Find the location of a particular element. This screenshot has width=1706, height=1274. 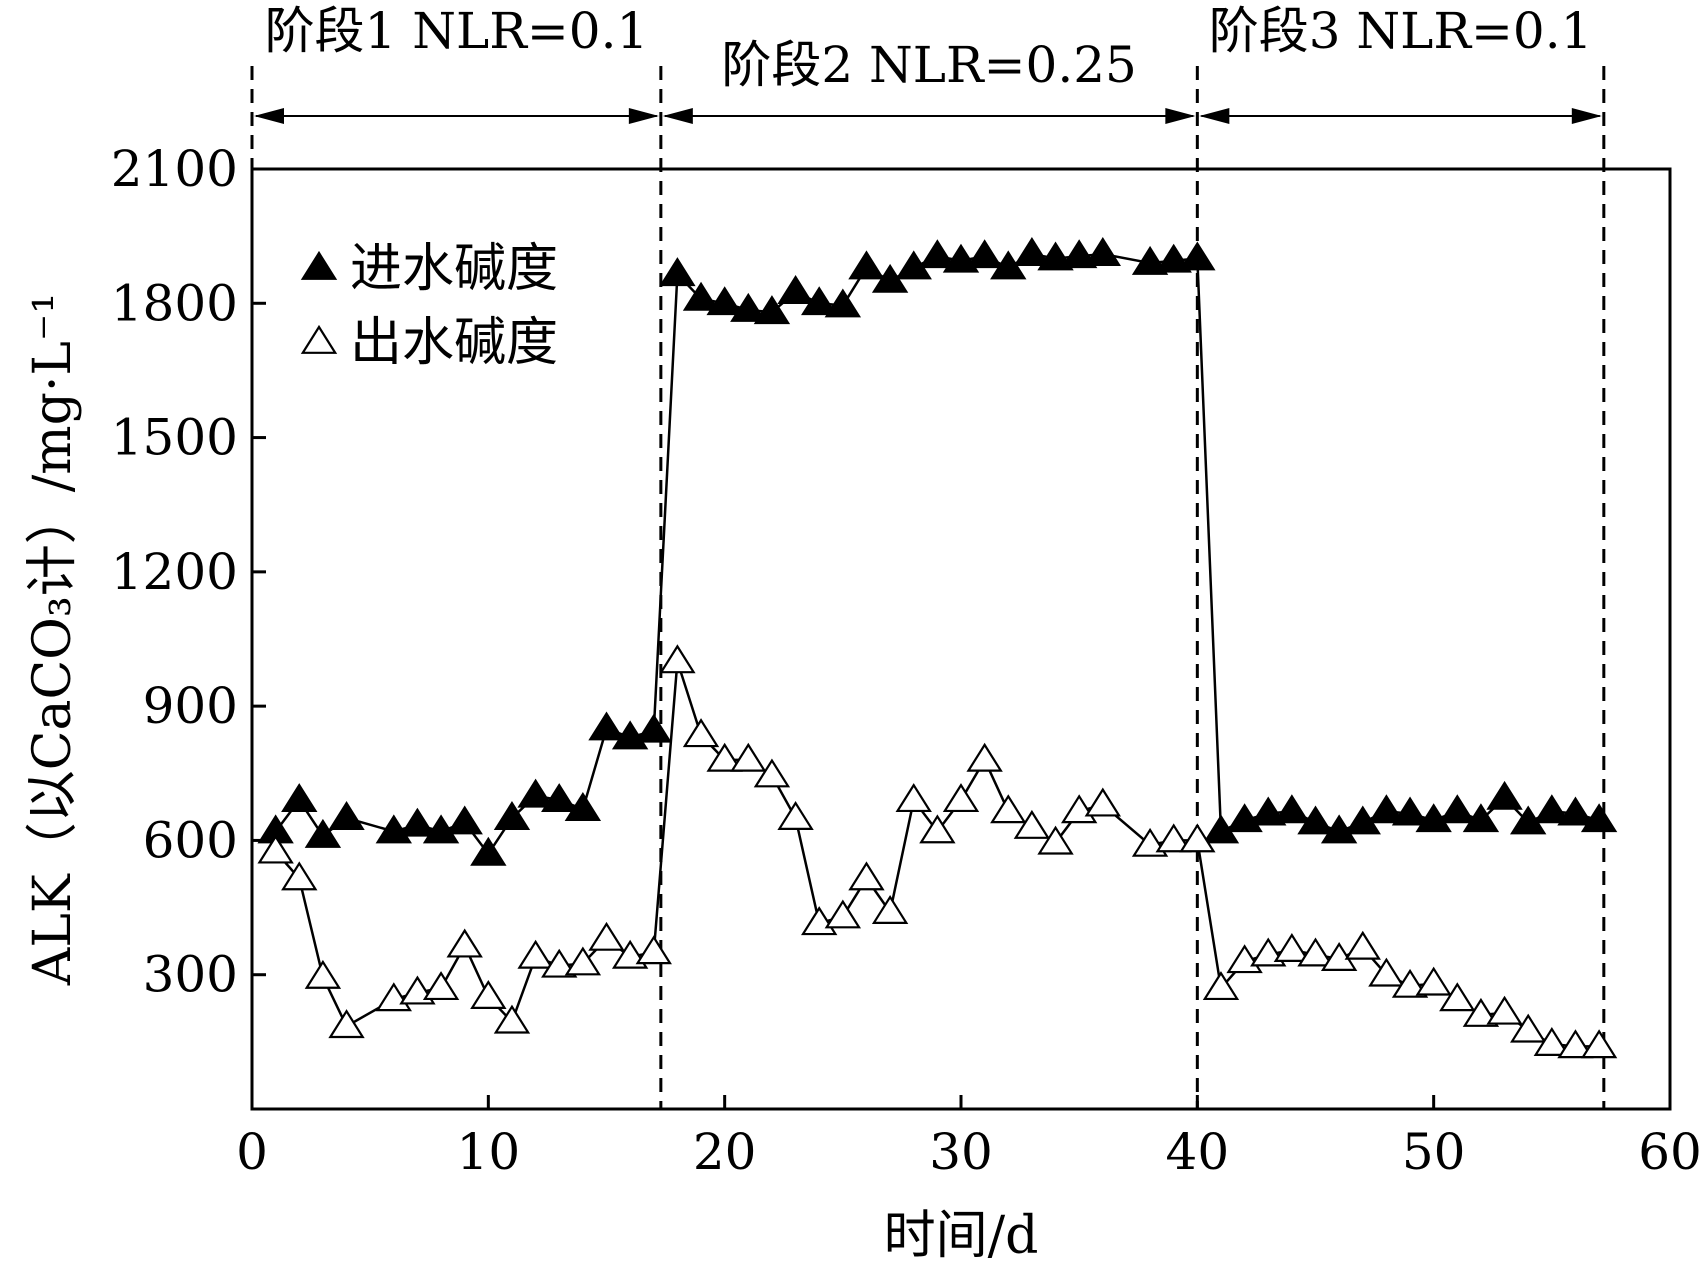

y-tick-label: 300 is located at coordinates (190, 975).